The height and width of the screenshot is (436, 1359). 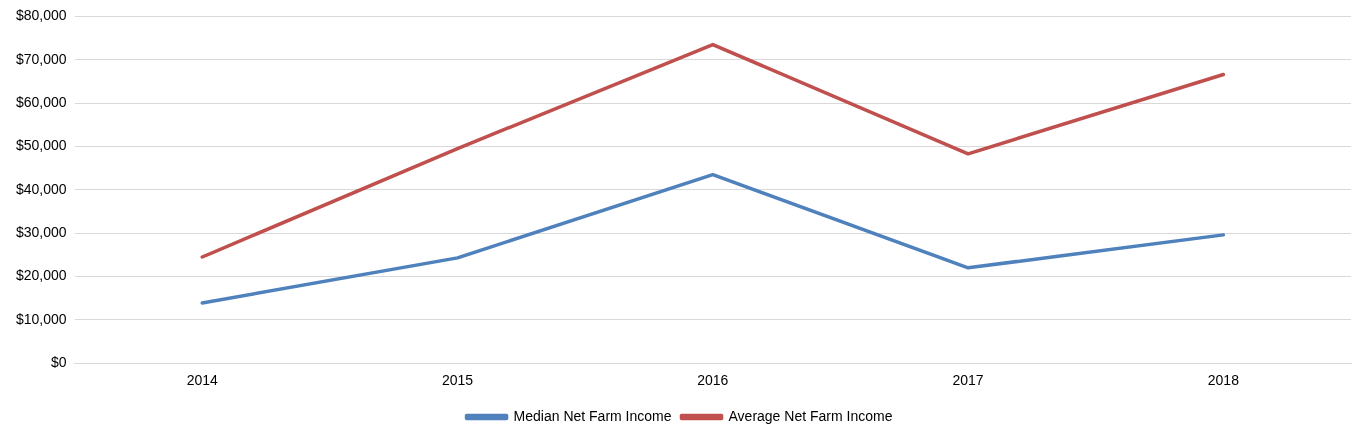 What do you see at coordinates (41, 232) in the screenshot?
I see `y-tick-label: $30,000` at bounding box center [41, 232].